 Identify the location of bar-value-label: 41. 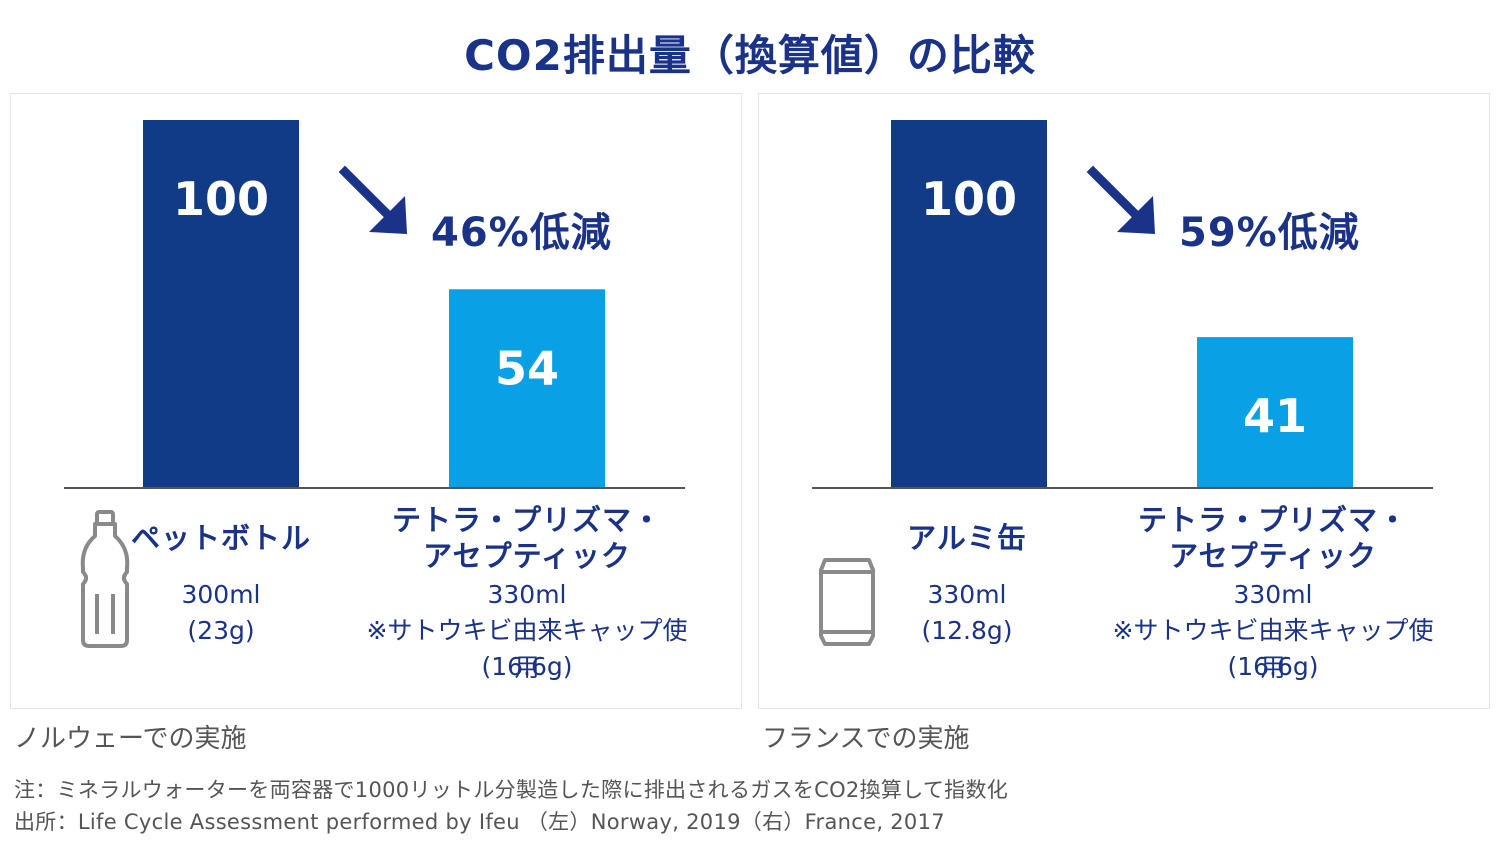
(1275, 416).